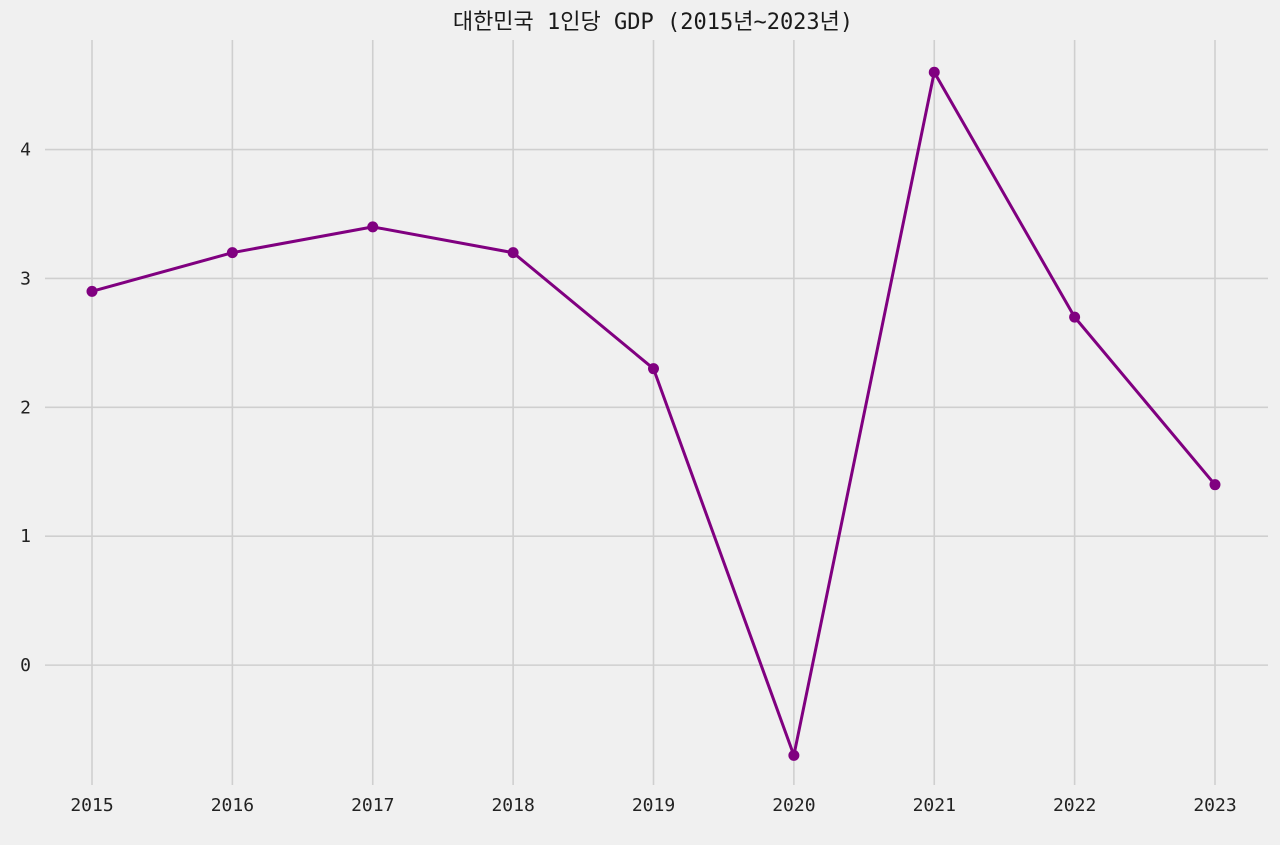 The image size is (1280, 845). I want to click on data-point-2018, so click(513, 253).